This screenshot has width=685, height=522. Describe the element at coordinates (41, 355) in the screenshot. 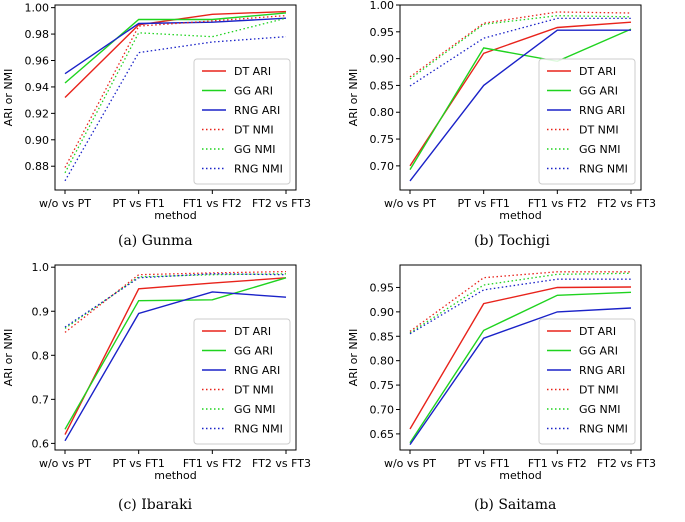

I see `y-tick-label: 0.8` at that location.